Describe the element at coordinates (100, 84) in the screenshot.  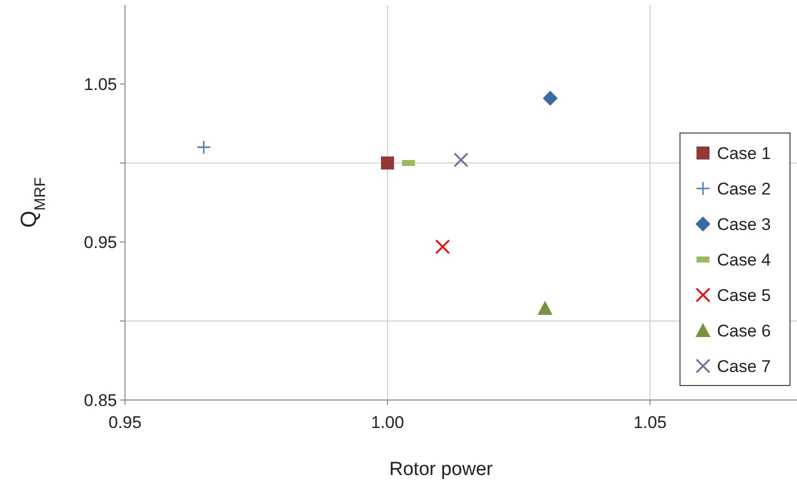
I see `y-tick-label: 1.05` at that location.